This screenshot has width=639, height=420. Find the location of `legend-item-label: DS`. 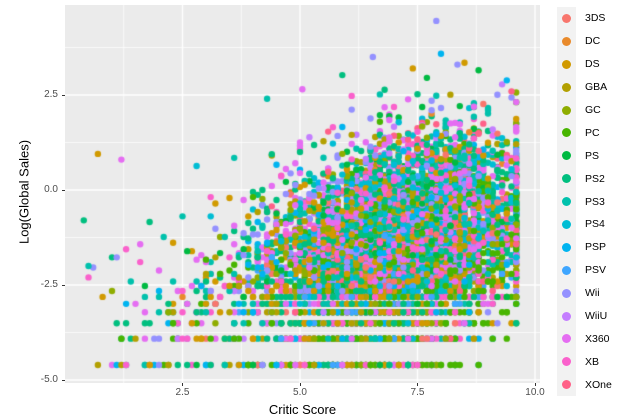

legend-item-label: DS is located at coordinates (592, 64).